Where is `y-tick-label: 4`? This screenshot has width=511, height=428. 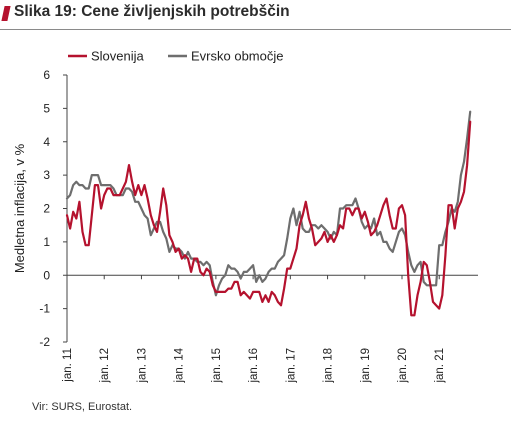
y-tick-label: 4 is located at coordinates (46, 142).